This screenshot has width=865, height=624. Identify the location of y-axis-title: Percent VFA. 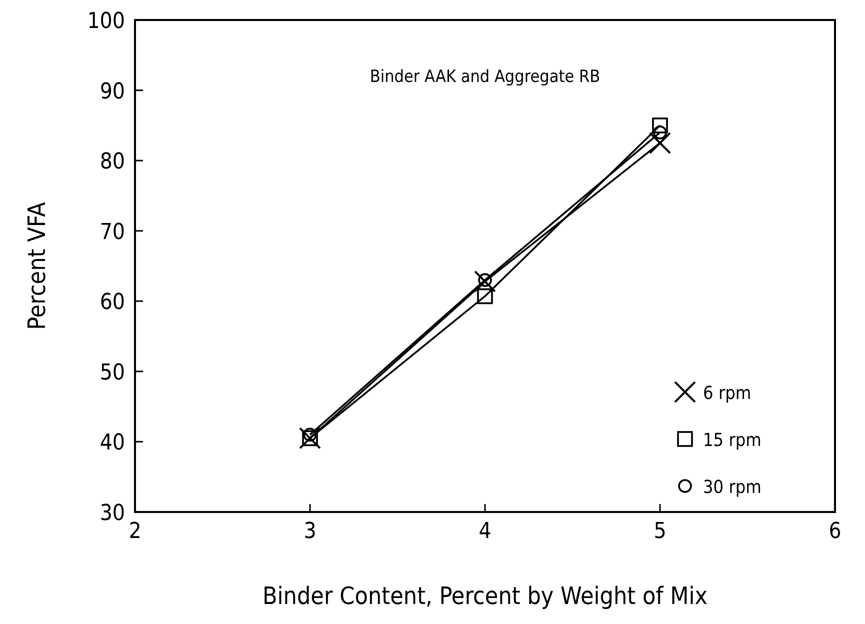
(37, 266).